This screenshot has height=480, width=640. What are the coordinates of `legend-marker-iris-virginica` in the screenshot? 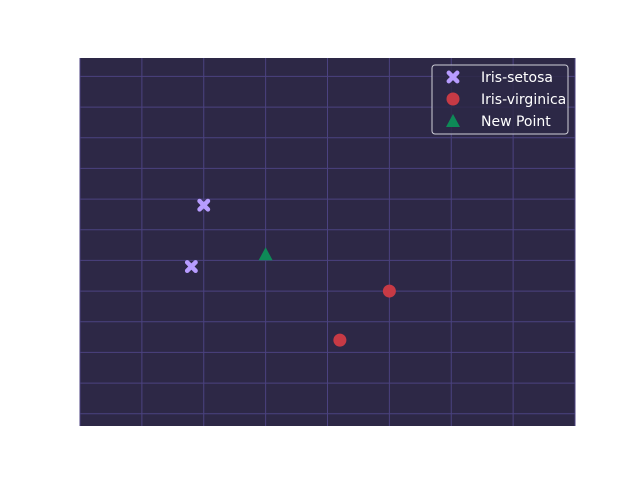 It's located at (453, 99).